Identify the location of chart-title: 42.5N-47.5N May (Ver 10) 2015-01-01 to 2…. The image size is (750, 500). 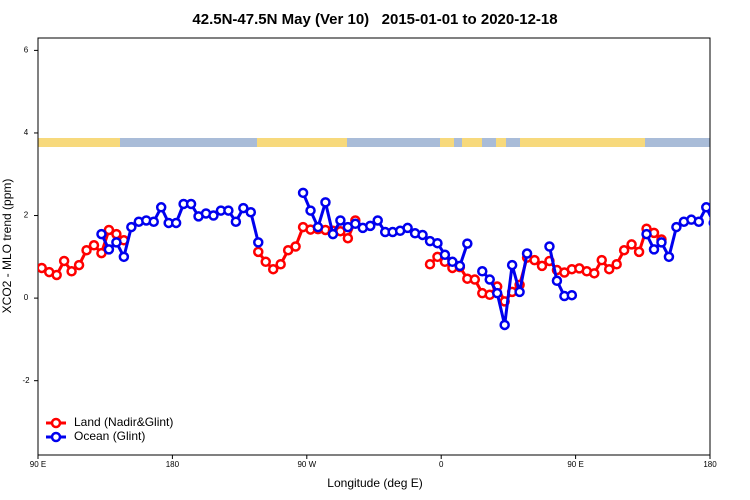
(374, 19).